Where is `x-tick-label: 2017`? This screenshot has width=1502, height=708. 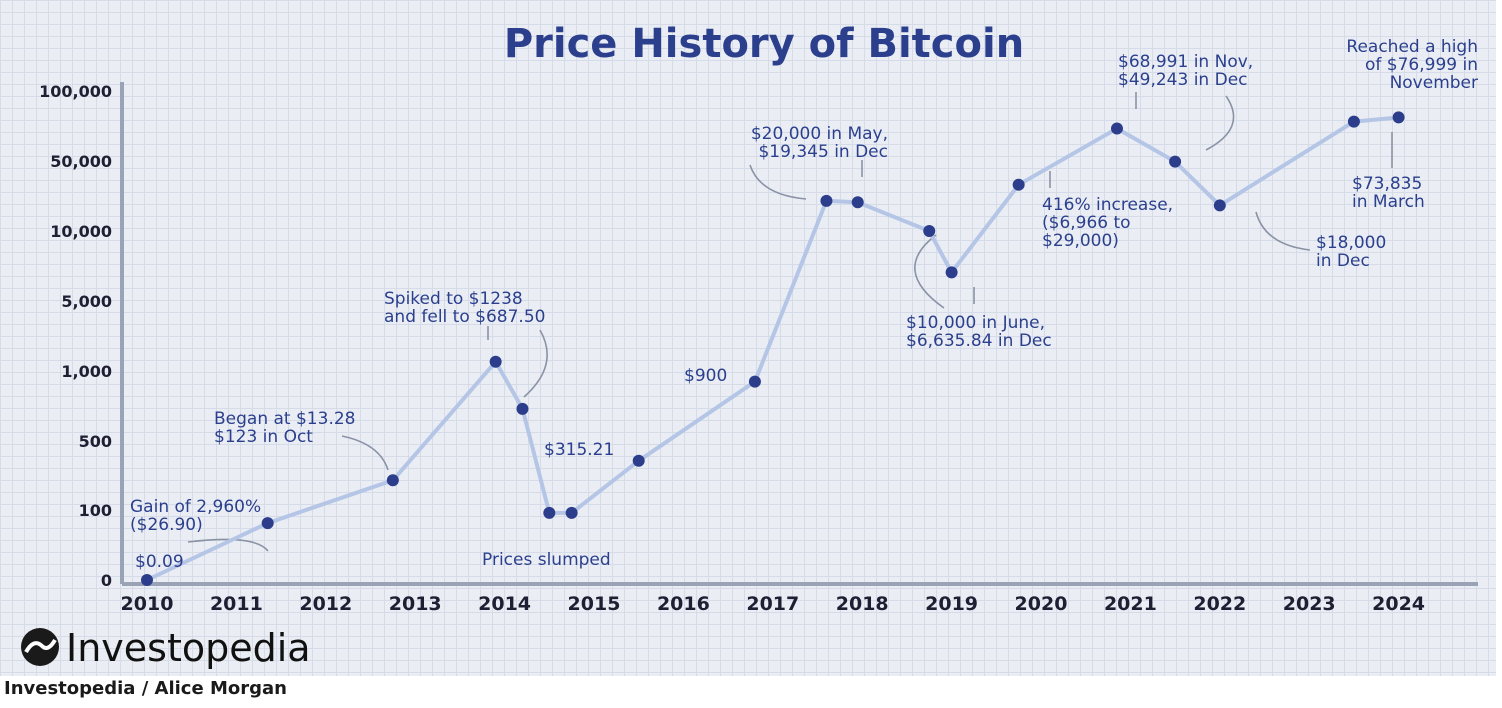 x-tick-label: 2017 is located at coordinates (772, 604).